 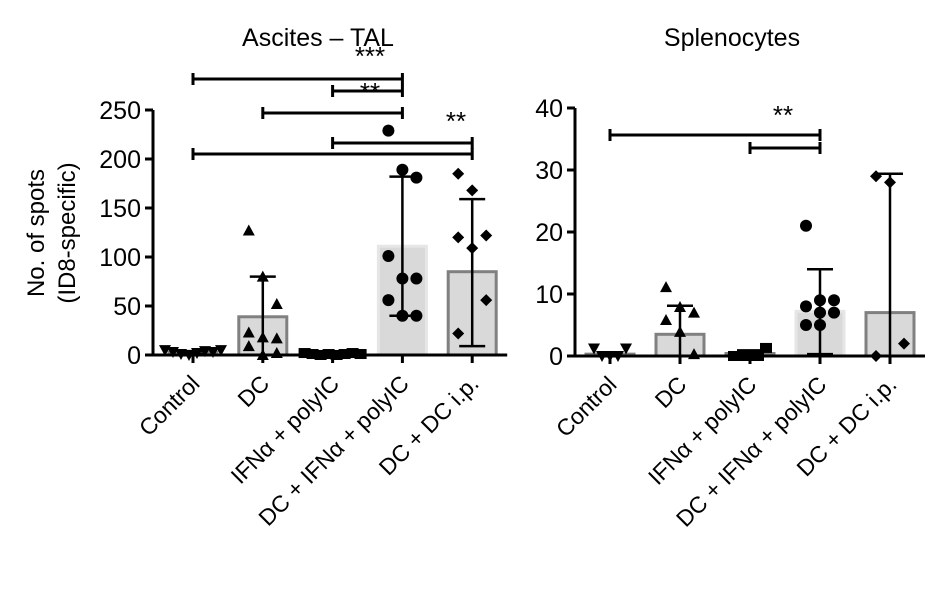 I want to click on y-tick-label: 100, so click(x=120, y=258).